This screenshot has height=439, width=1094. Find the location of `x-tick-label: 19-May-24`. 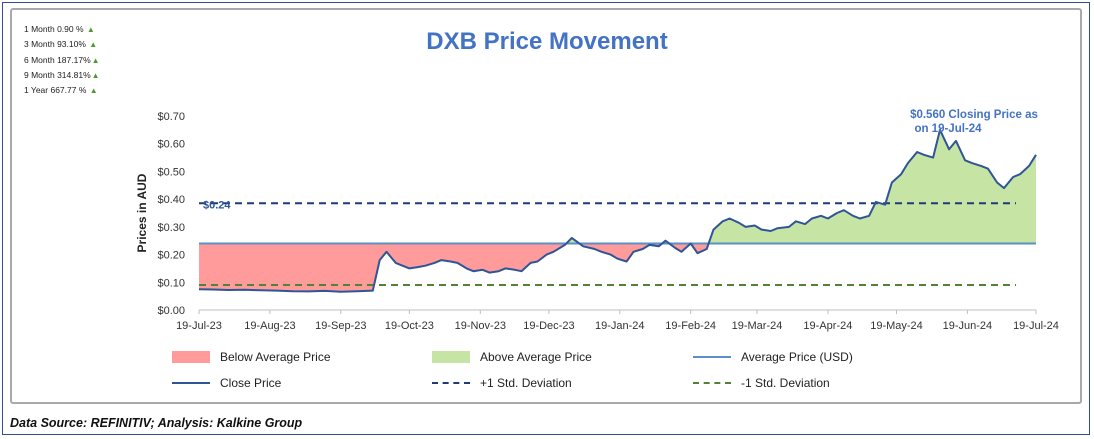

x-tick-label: 19-May-24 is located at coordinates (896, 326).